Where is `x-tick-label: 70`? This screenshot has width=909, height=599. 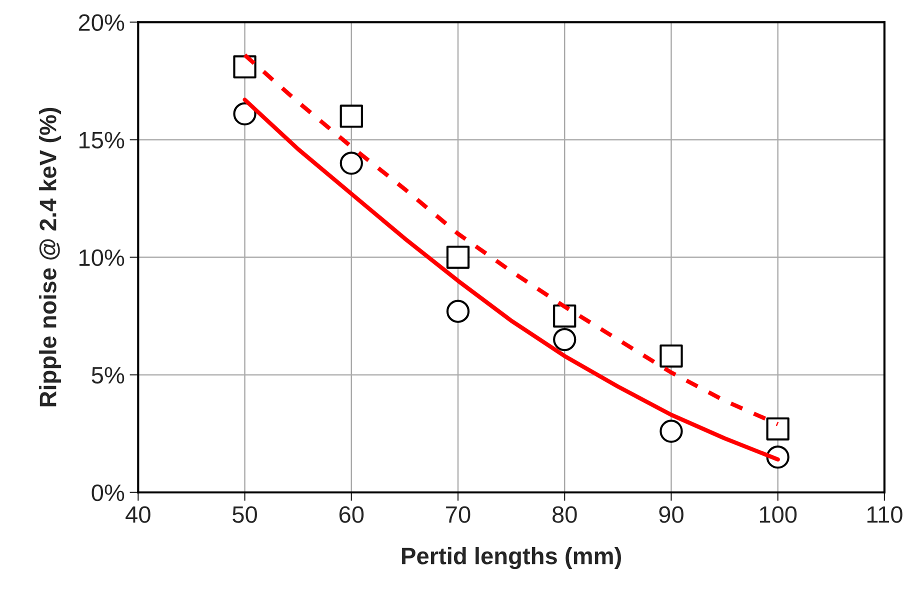
x-tick-label: 70 is located at coordinates (458, 514).